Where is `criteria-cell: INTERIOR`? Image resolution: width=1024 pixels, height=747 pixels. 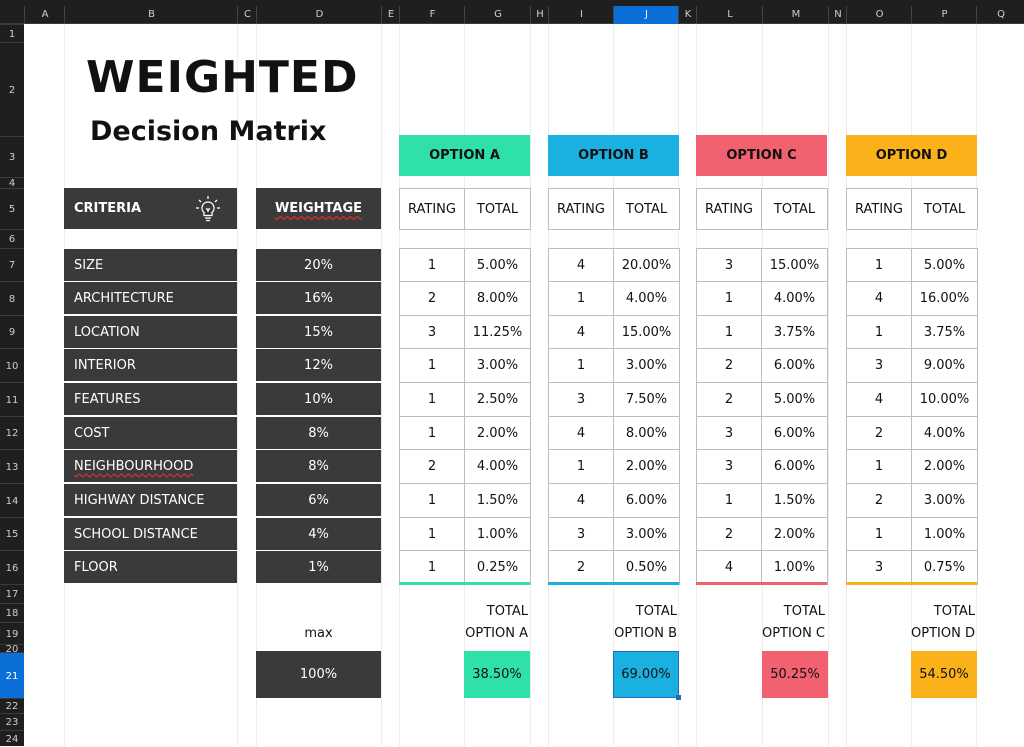
criteria-cell: INTERIOR is located at coordinates (150, 365).